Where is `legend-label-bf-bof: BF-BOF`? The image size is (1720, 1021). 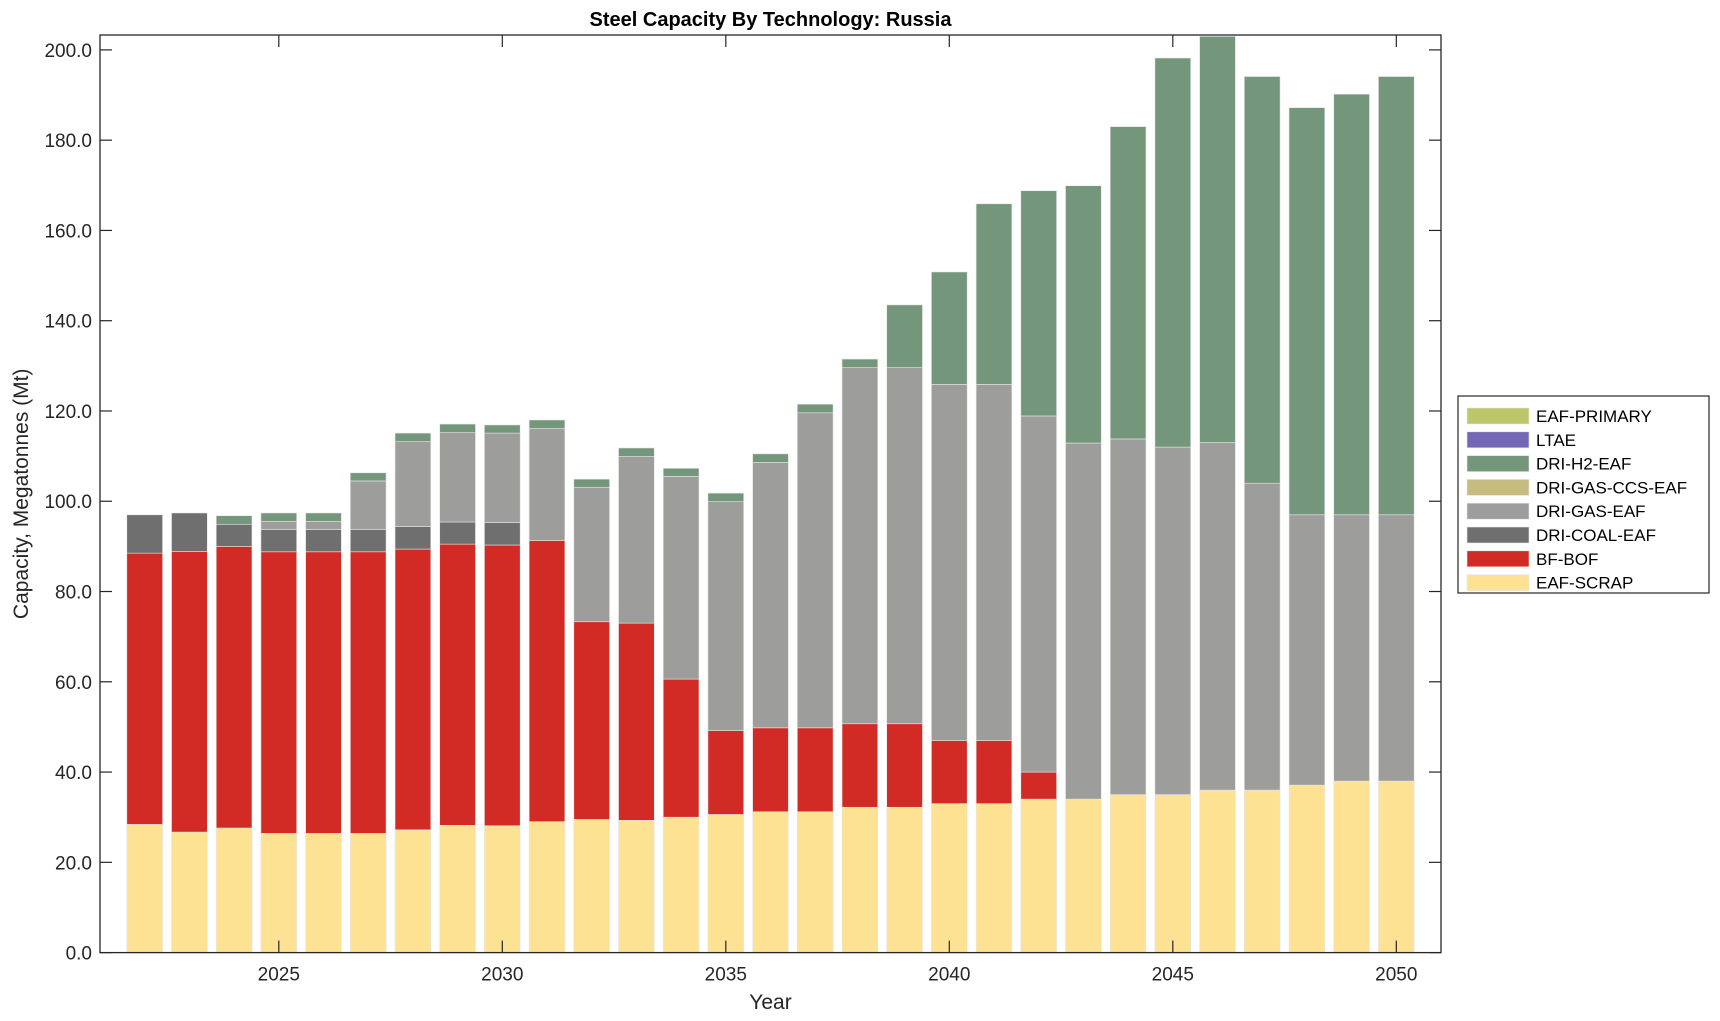 legend-label-bf-bof: BF-BOF is located at coordinates (1567, 559).